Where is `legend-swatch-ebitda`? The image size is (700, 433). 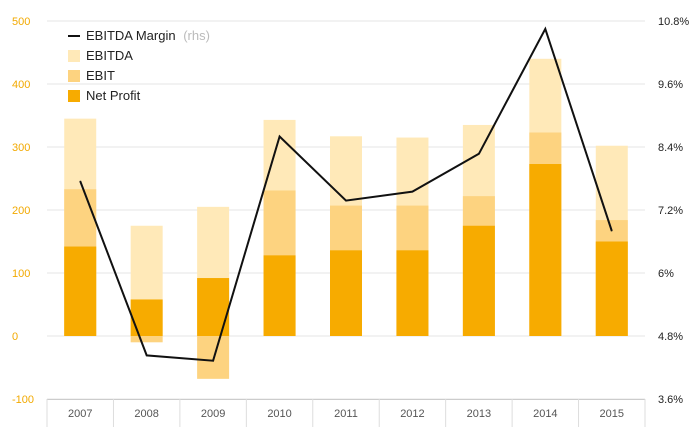 legend-swatch-ebitda is located at coordinates (74, 56).